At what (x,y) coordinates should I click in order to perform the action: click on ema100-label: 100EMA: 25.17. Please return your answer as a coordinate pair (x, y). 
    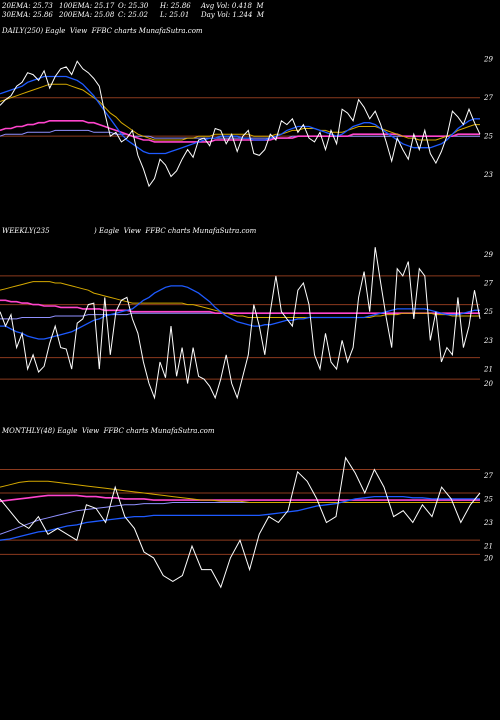
    Looking at the image, I should click on (87, 6).